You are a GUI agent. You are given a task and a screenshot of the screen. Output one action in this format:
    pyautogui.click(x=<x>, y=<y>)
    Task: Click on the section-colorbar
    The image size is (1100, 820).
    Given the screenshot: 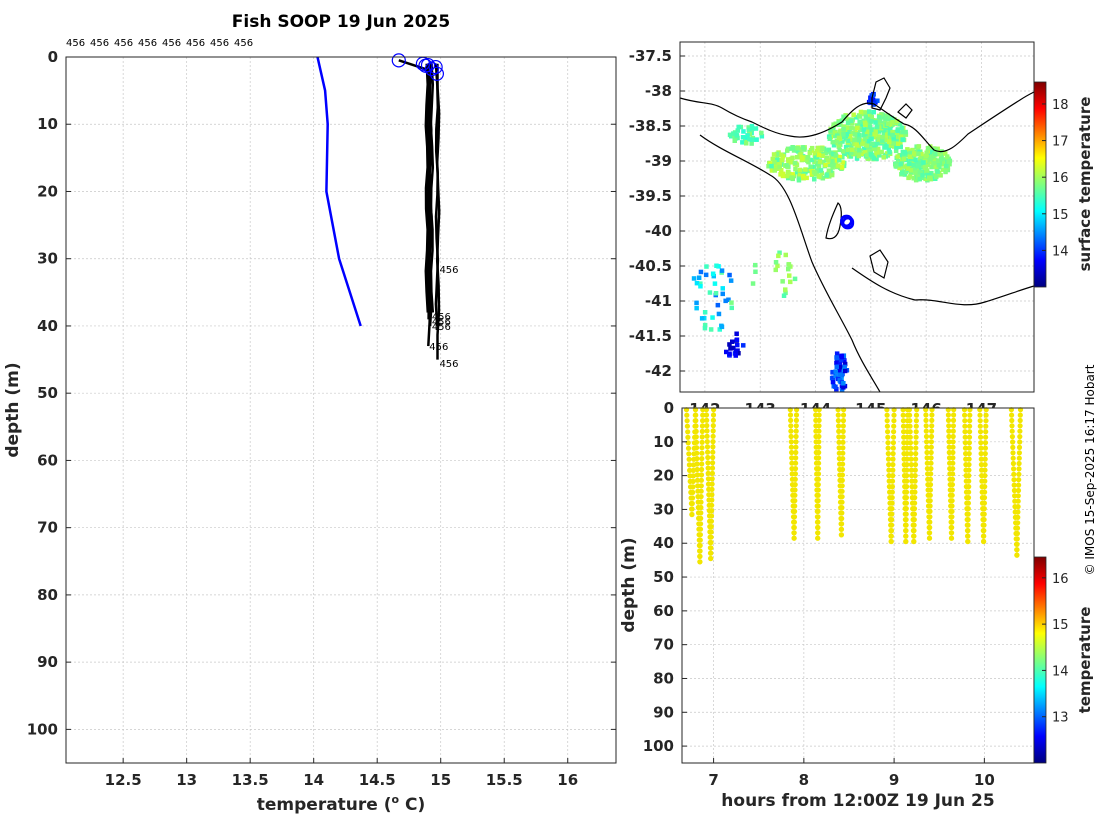 What is the action you would take?
    pyautogui.click(x=1040, y=660)
    